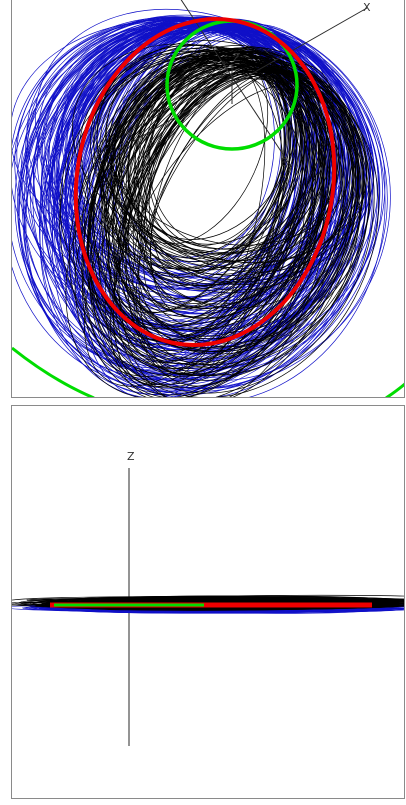 The image size is (406, 805). I want to click on e-axis-label: E, so click(283, 162).